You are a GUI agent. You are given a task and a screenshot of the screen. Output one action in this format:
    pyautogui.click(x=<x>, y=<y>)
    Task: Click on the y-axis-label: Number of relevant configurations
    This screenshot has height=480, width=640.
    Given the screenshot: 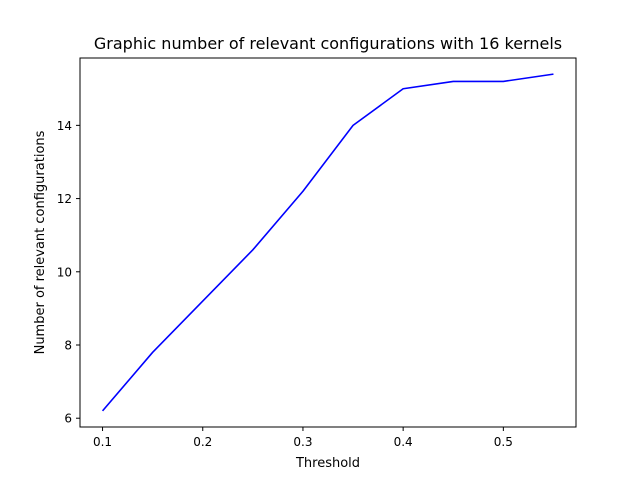 What is the action you would take?
    pyautogui.click(x=40, y=242)
    